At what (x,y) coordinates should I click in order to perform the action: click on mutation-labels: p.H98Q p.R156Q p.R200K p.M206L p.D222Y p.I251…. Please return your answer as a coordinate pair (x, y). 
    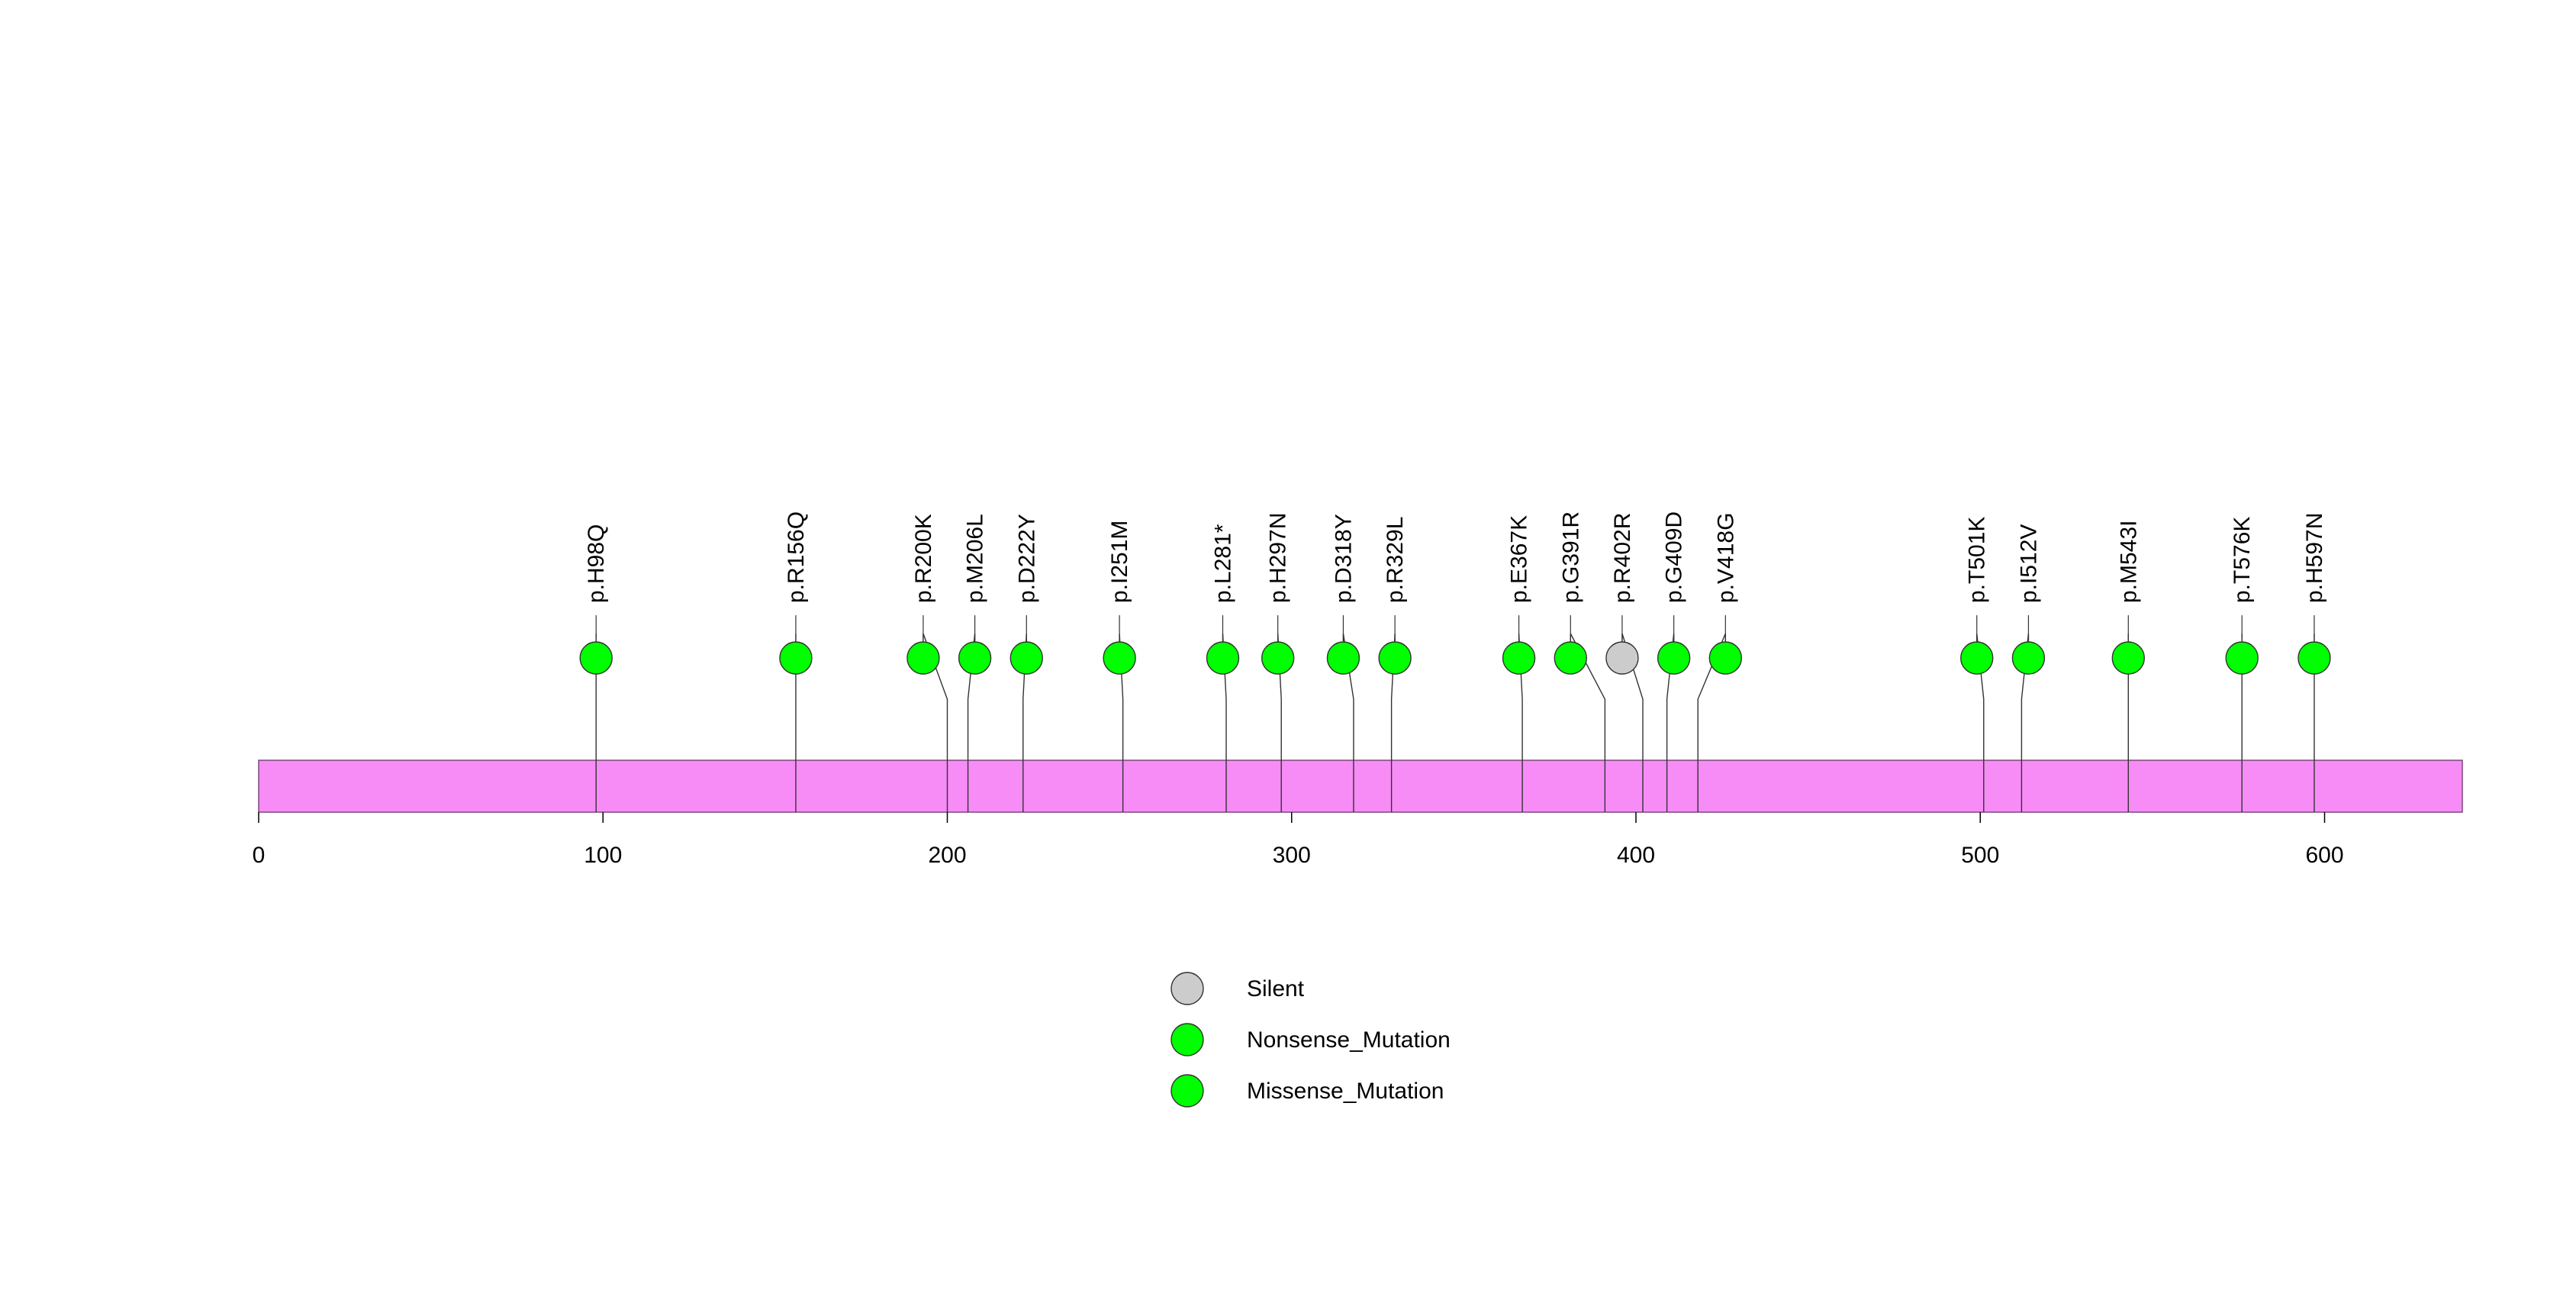
    Looking at the image, I should click on (1455, 557).